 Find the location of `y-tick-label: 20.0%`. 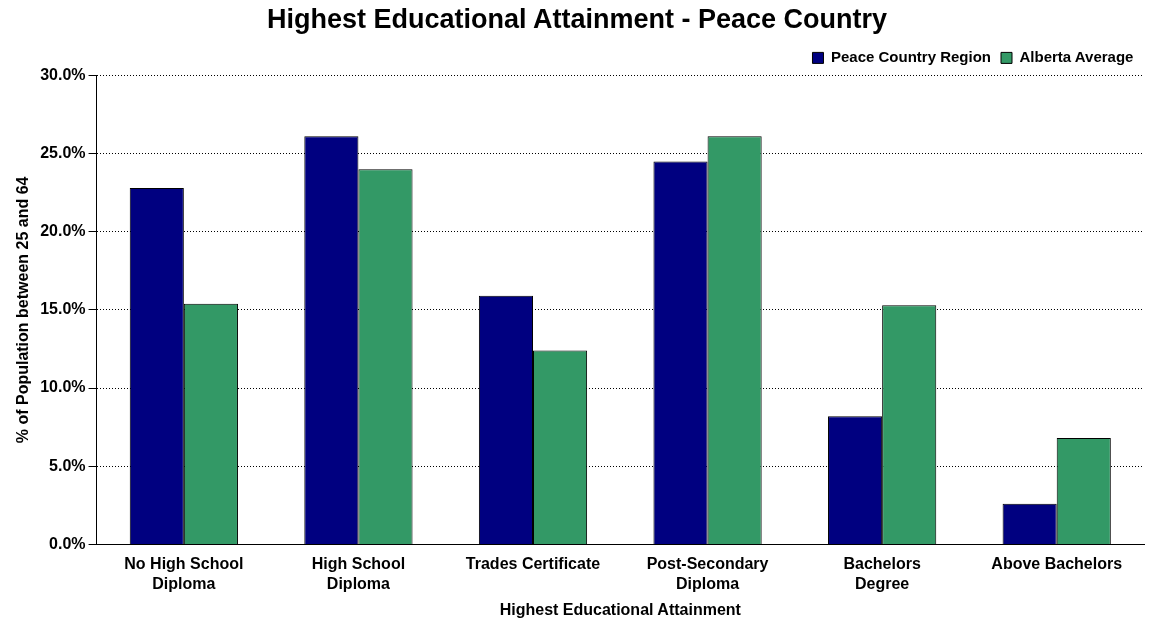

y-tick-label: 20.0% is located at coordinates (63, 231).